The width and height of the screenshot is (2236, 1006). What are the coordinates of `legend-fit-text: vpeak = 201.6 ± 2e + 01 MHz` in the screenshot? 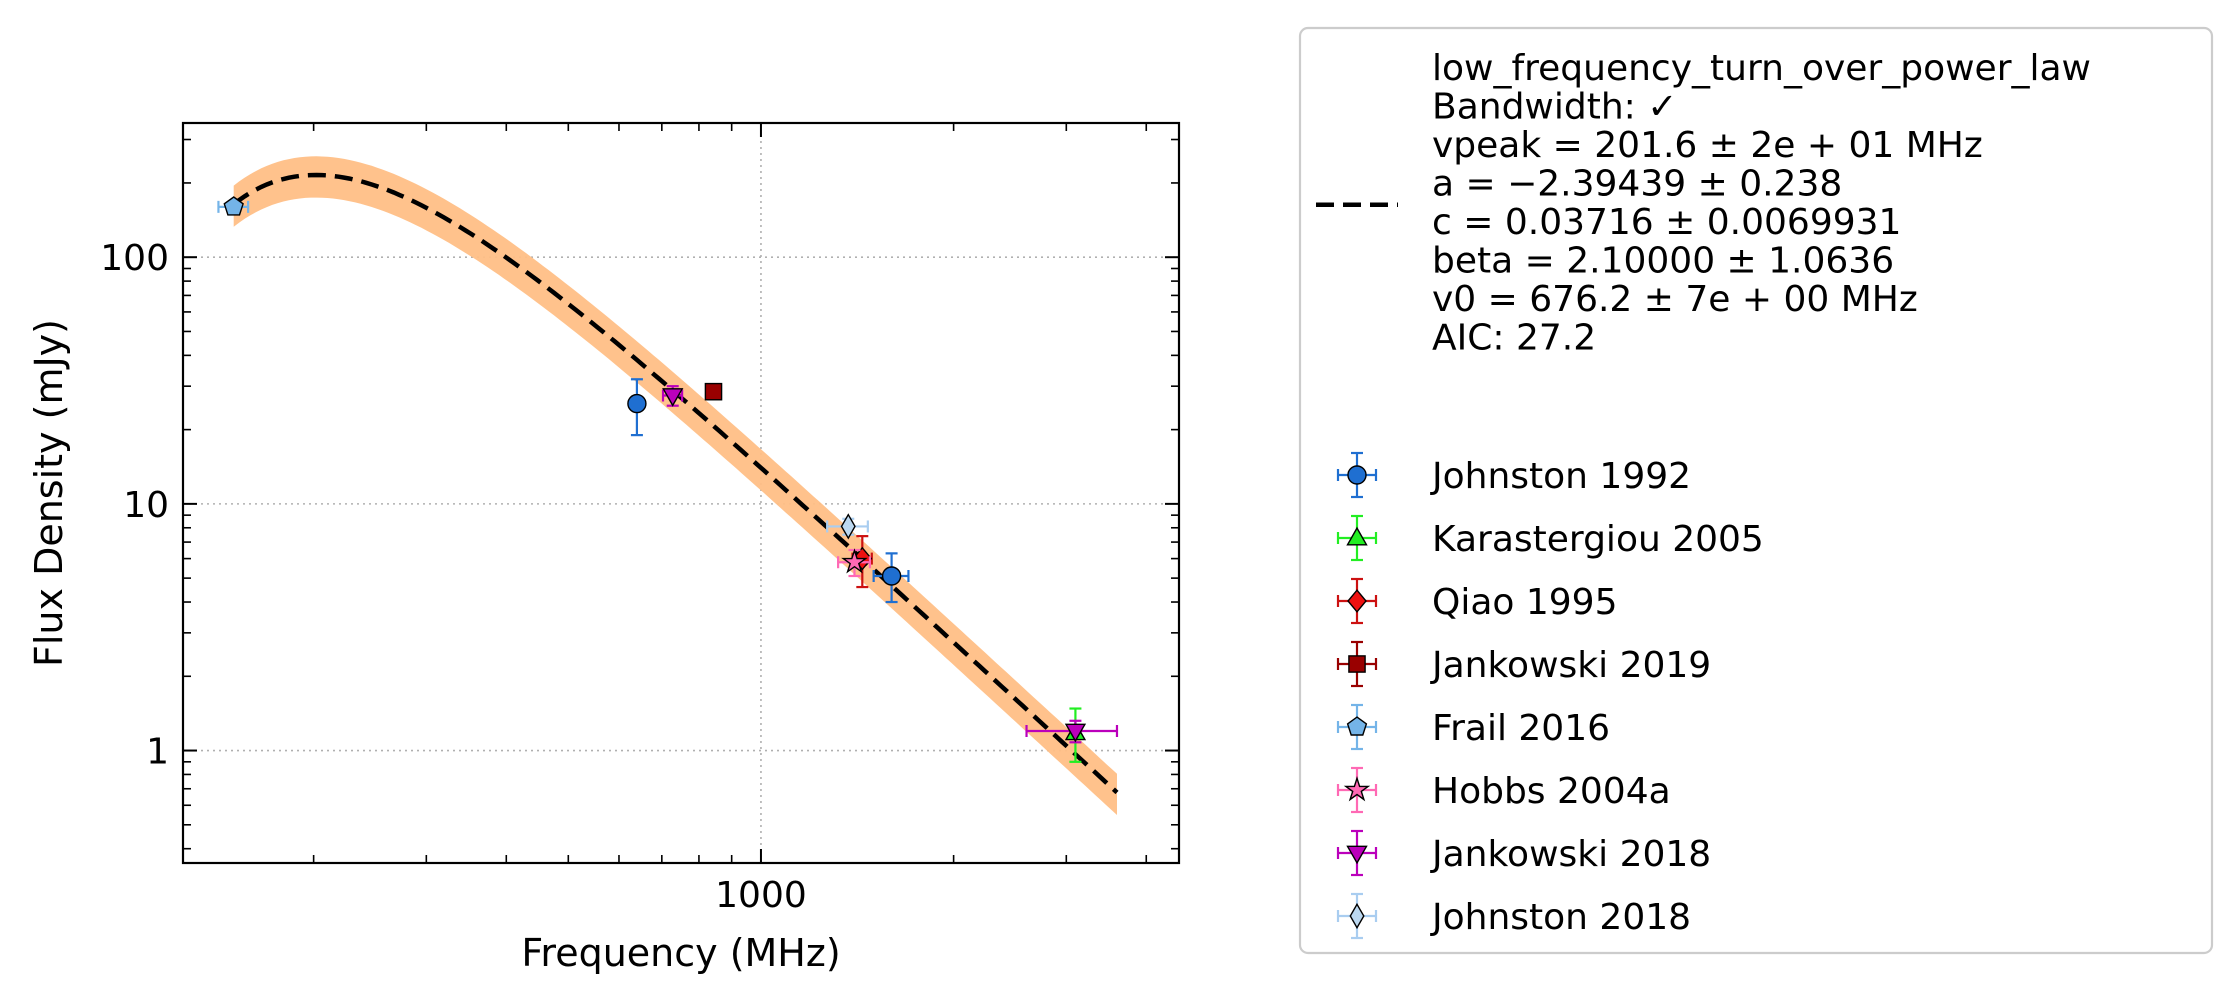 It's located at (1707, 145).